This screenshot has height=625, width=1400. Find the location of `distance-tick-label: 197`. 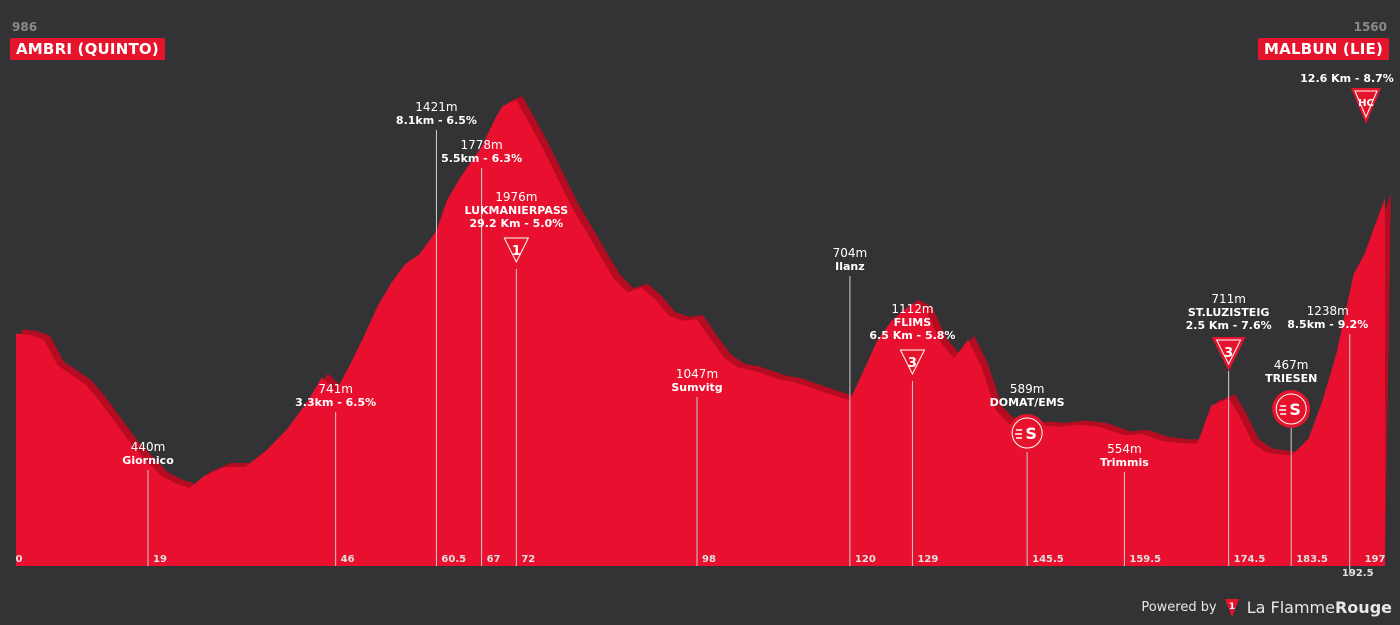

distance-tick-label: 197 is located at coordinates (1375, 559).